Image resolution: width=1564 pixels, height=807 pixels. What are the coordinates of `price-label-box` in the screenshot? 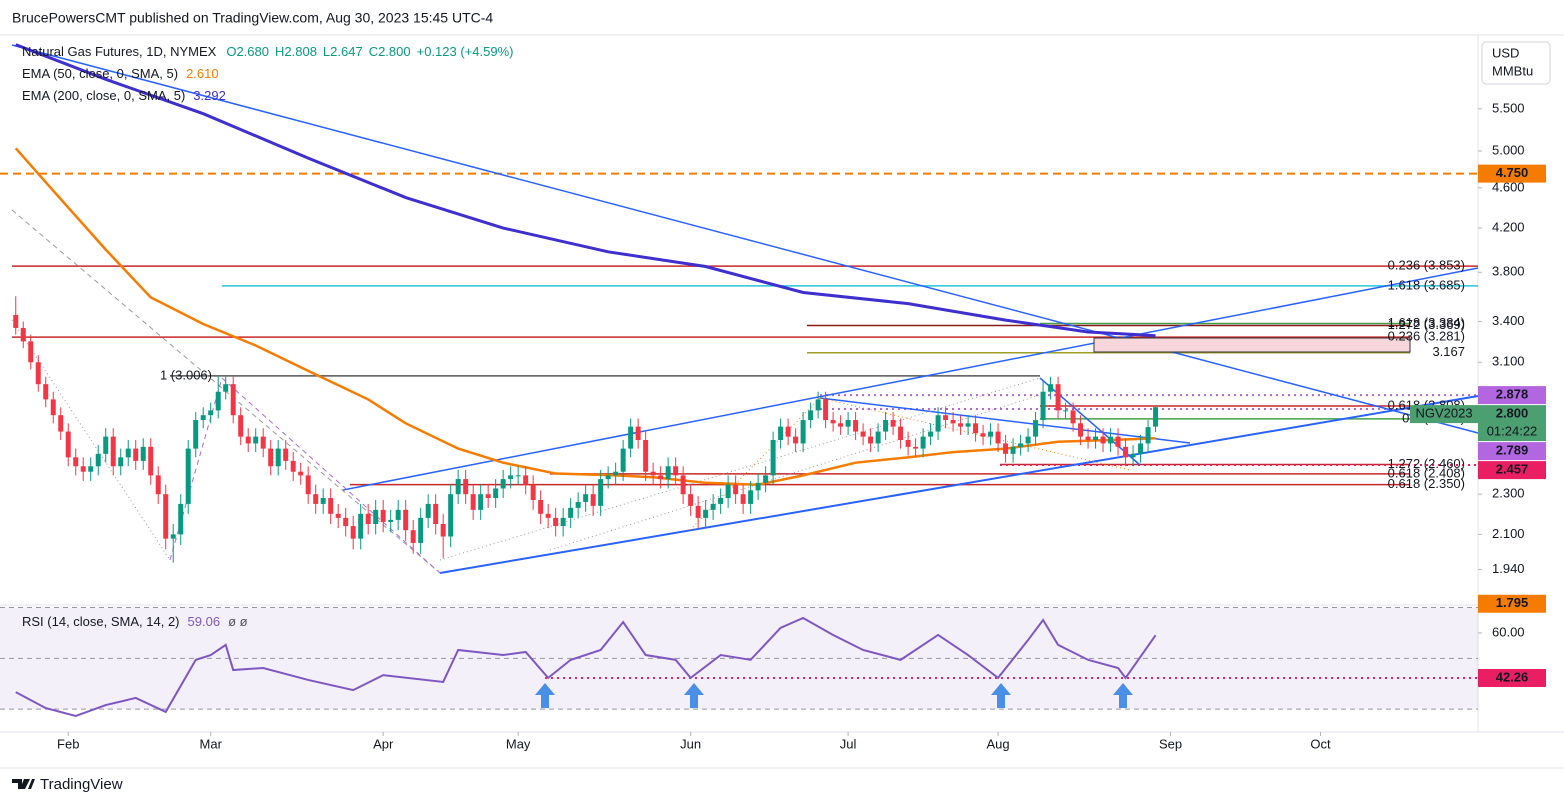 It's located at (1512, 395).